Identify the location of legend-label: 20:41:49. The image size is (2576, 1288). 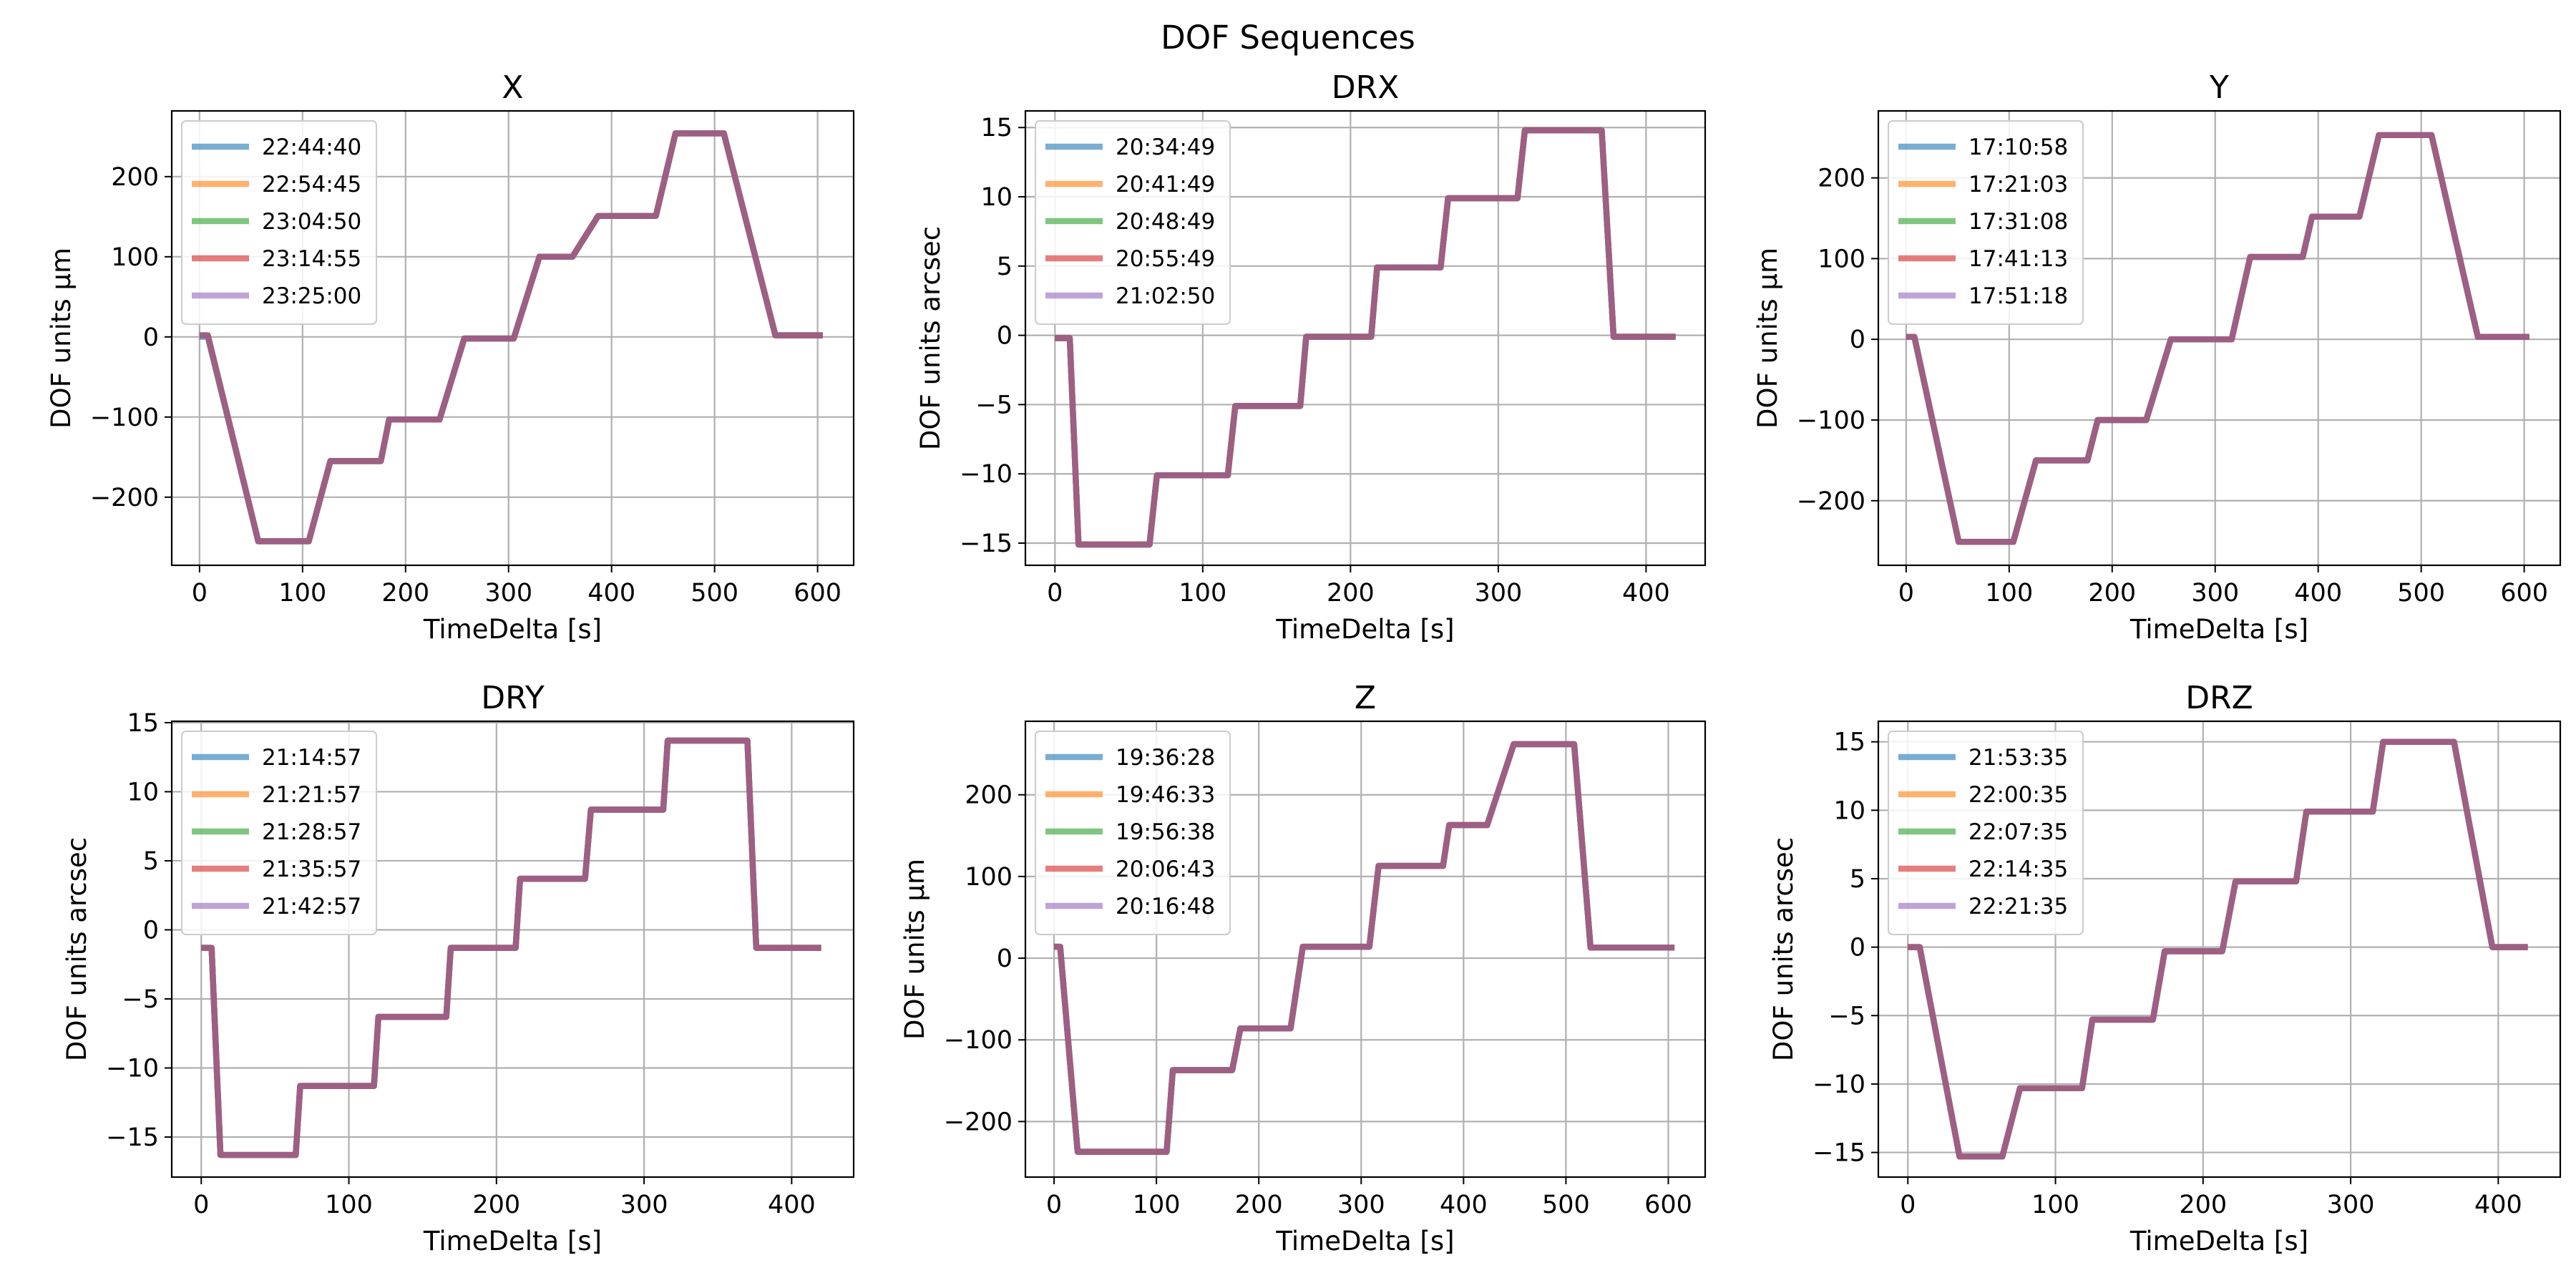
(1165, 184).